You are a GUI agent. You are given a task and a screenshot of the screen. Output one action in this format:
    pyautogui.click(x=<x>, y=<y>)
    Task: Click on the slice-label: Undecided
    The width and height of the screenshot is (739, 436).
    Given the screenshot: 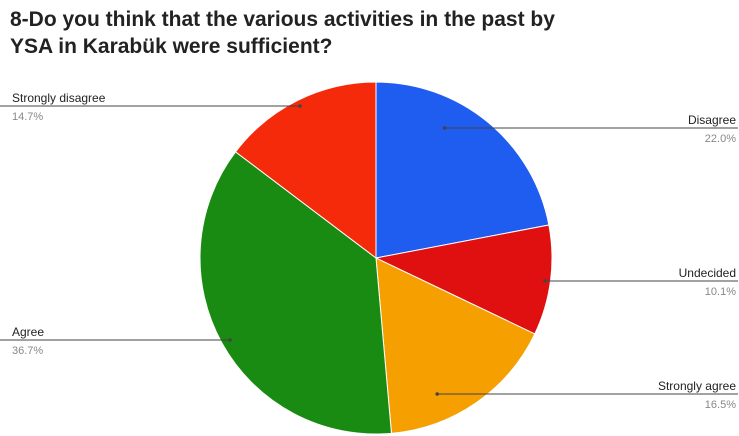 What is the action you would take?
    pyautogui.click(x=707, y=273)
    